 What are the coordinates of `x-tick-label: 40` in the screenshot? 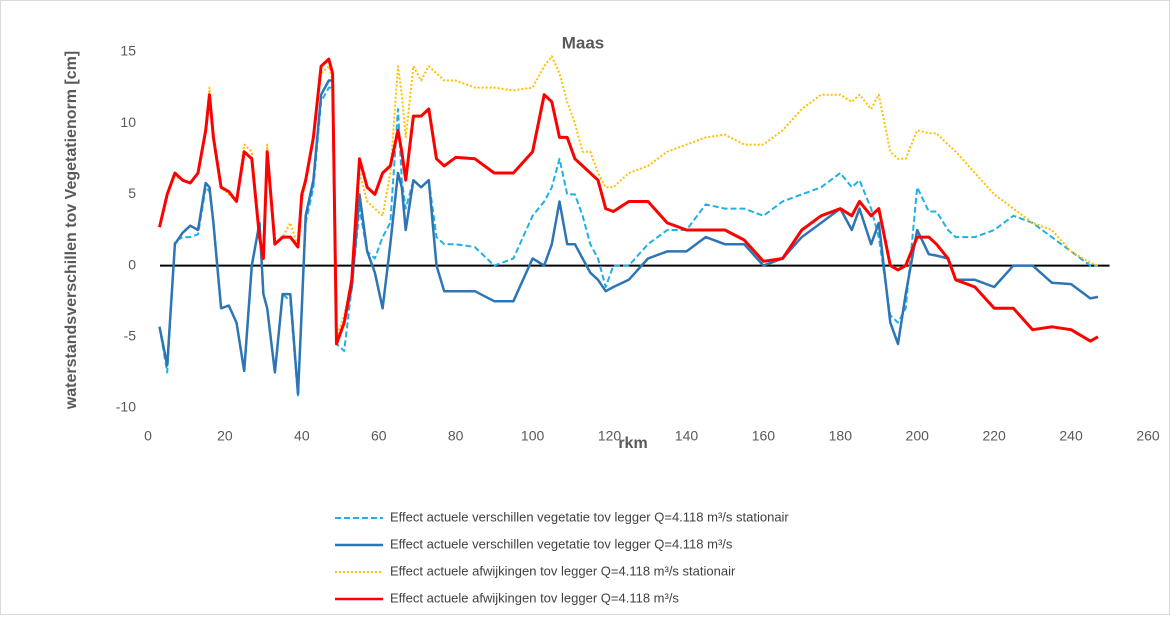 It's located at (302, 436).